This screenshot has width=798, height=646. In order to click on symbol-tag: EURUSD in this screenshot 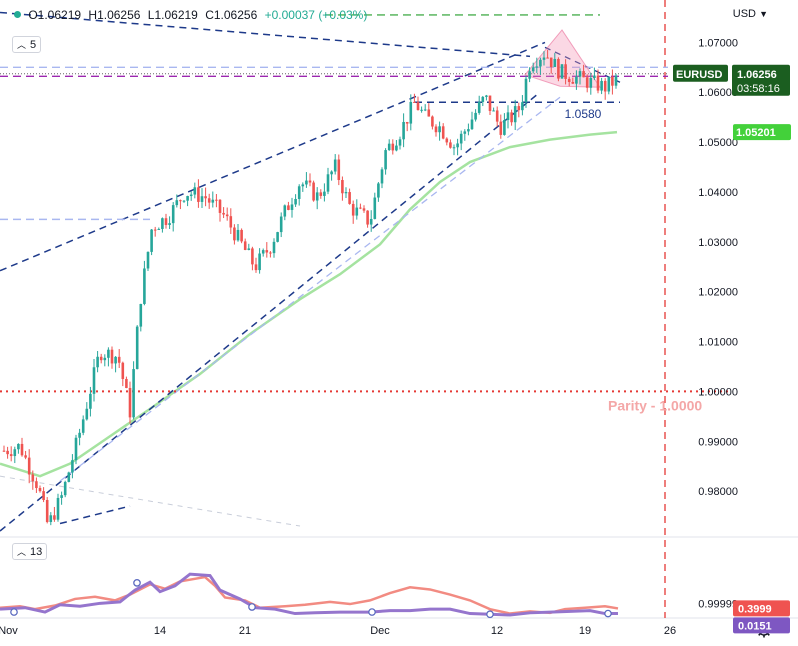, I will do `click(699, 75)`.